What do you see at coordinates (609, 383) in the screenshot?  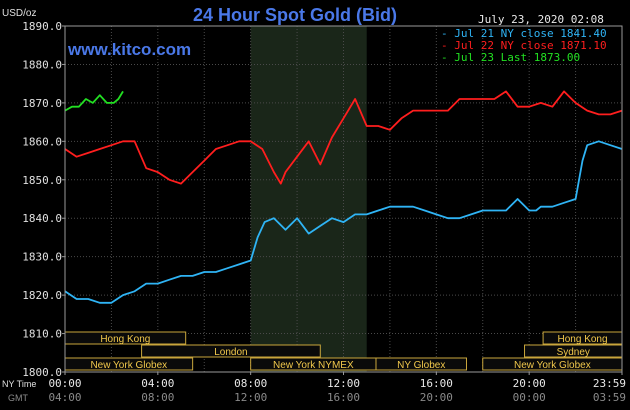 I see `x-tick-label-ny: 23:59` at bounding box center [609, 383].